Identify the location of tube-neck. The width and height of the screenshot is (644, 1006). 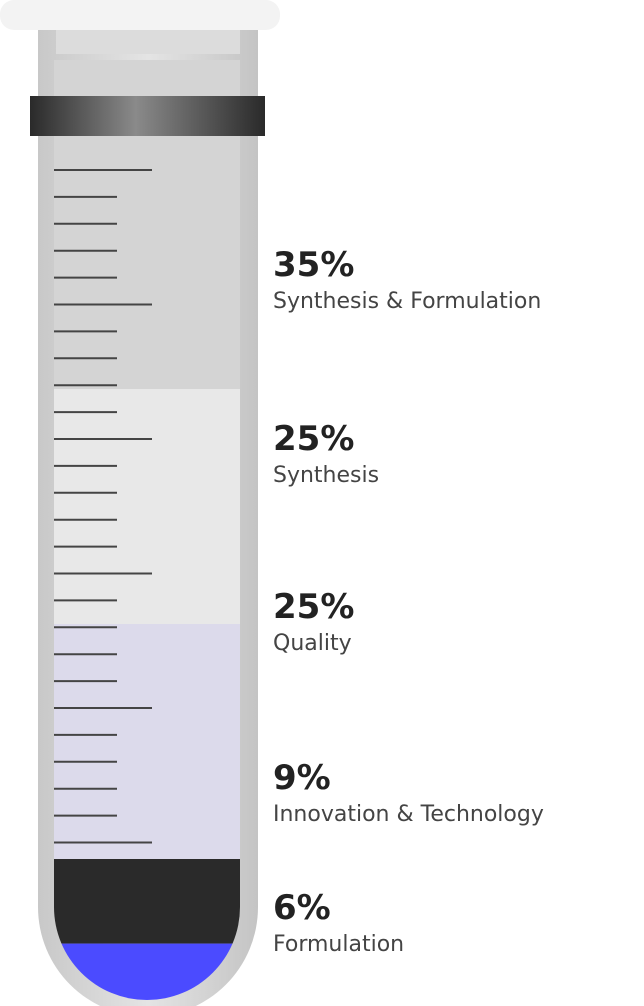
(148, 42).